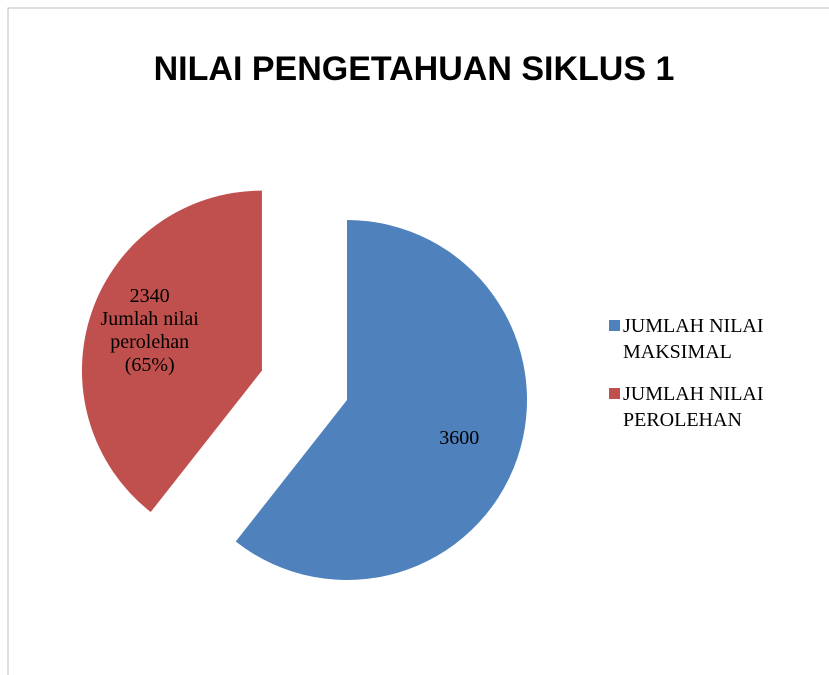  What do you see at coordinates (693, 339) in the screenshot?
I see `legend-label: JUMLAH NILAI MAKSIMAL` at bounding box center [693, 339].